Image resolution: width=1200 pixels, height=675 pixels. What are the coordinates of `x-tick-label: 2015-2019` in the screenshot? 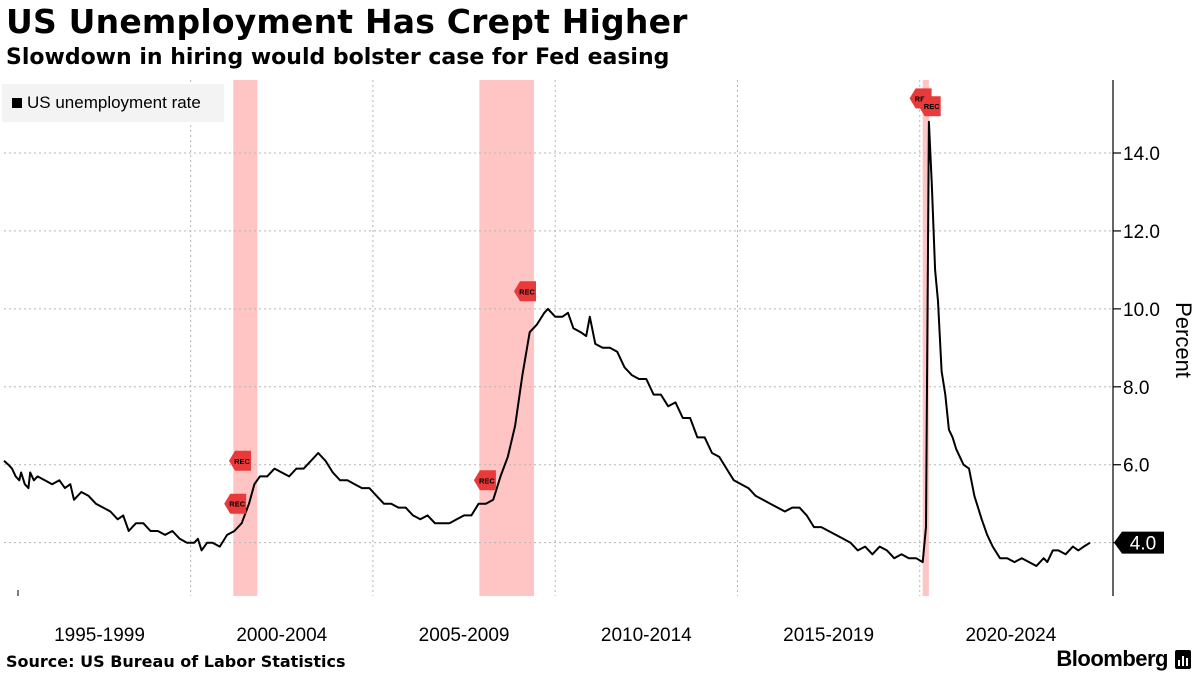 It's located at (828, 635).